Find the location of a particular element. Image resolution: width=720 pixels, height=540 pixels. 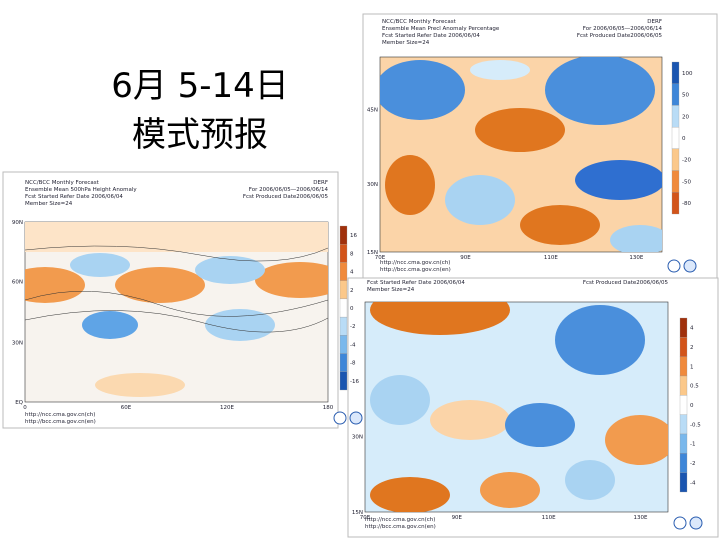

lat-label: 45N is located at coordinates (372, 111).